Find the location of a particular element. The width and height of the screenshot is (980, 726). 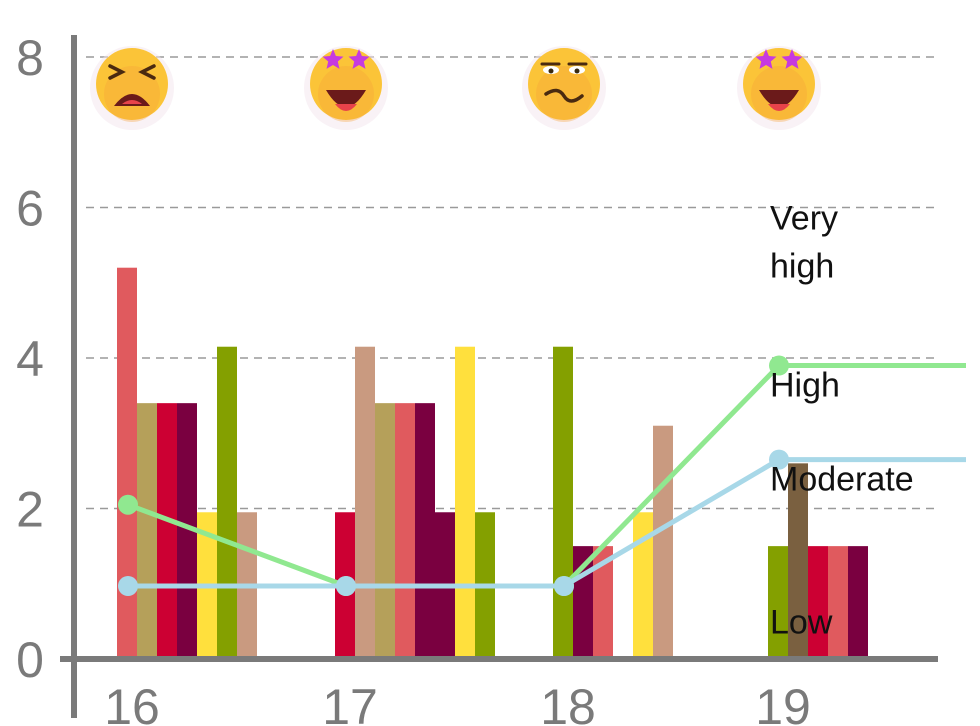

x-tick-label: 19 is located at coordinates (783, 702).